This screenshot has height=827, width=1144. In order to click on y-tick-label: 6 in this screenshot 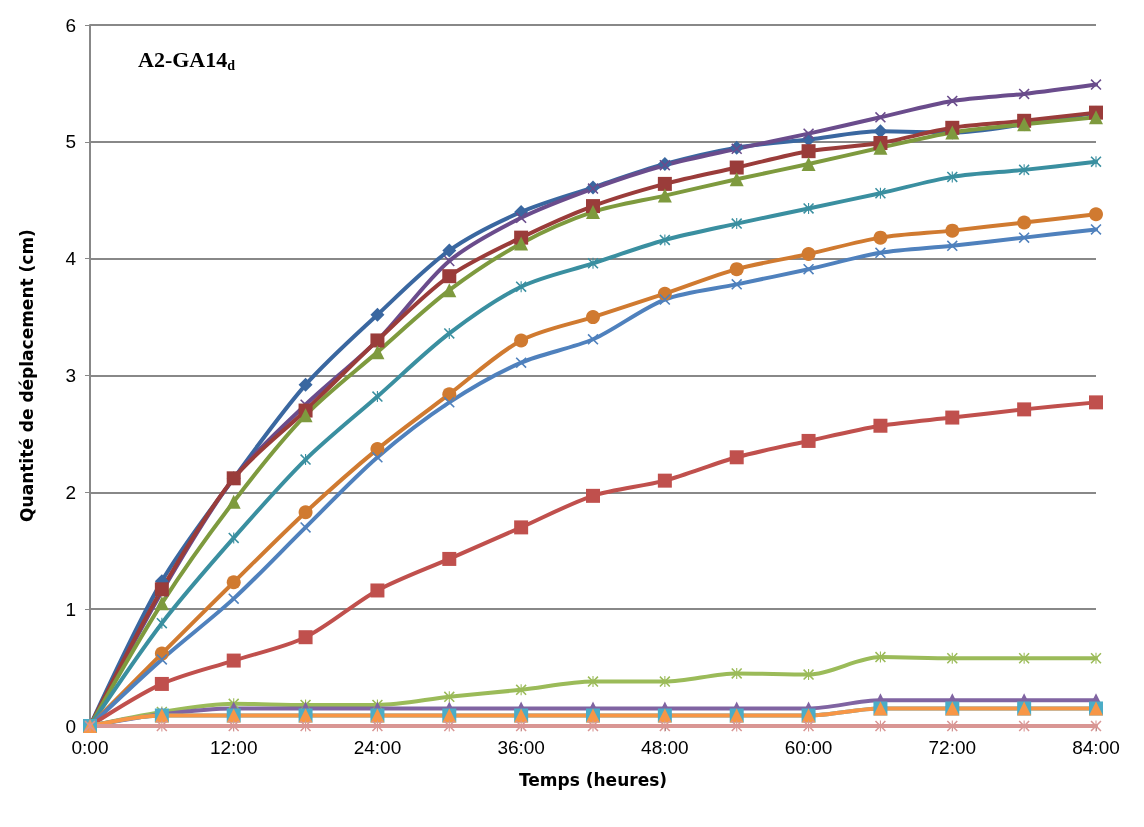, I will do `click(70, 25)`.